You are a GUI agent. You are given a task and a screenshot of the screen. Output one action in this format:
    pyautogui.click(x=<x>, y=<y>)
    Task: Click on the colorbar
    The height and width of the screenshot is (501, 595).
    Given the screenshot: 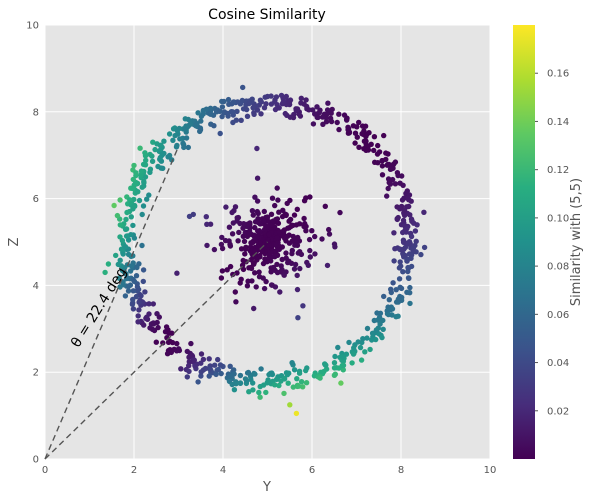 What is the action you would take?
    pyautogui.click(x=524, y=242)
    